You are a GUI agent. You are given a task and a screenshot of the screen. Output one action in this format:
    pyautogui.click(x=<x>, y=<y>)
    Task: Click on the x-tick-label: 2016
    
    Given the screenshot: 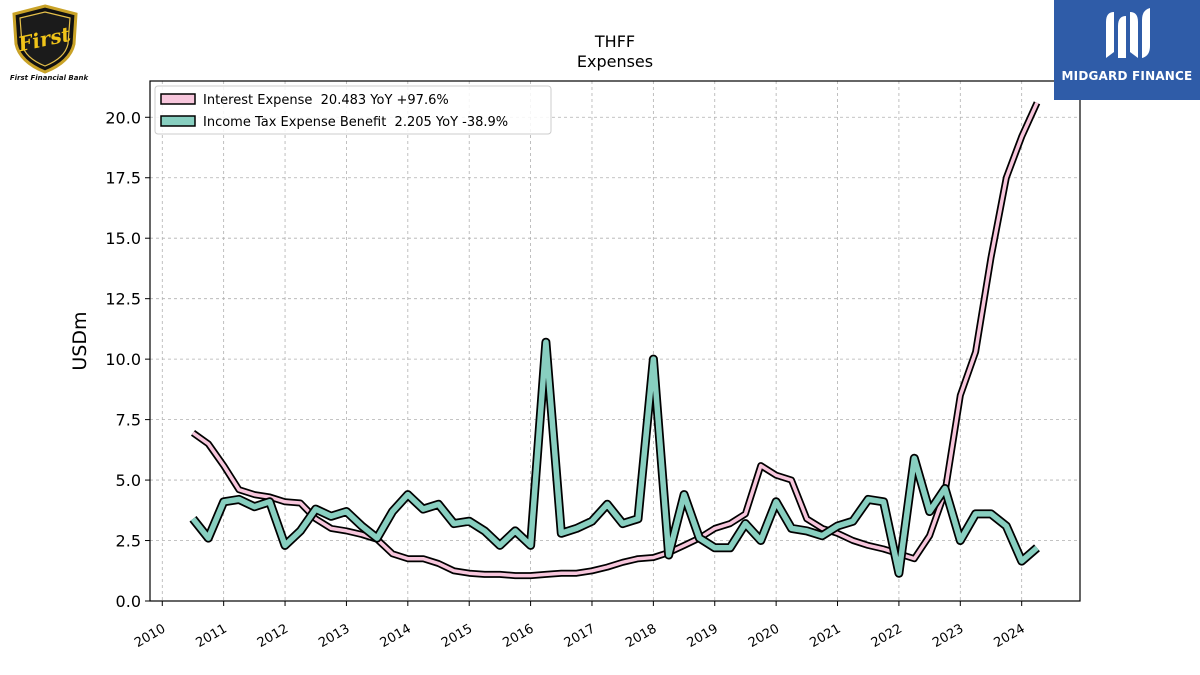 What is the action you would take?
    pyautogui.click(x=518, y=636)
    